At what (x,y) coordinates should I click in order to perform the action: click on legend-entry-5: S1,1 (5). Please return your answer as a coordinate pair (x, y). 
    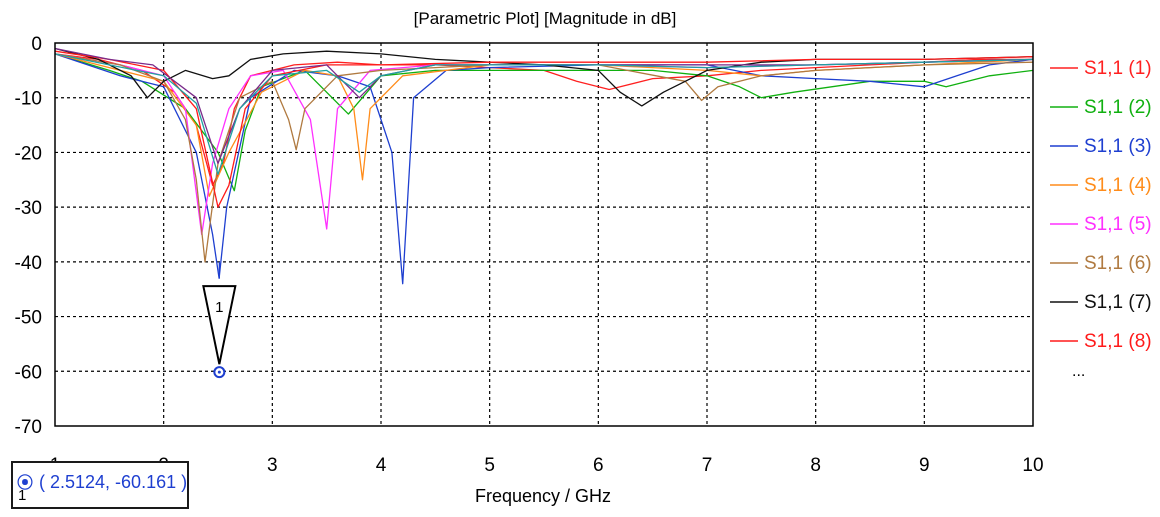
    Looking at the image, I should click on (1118, 224).